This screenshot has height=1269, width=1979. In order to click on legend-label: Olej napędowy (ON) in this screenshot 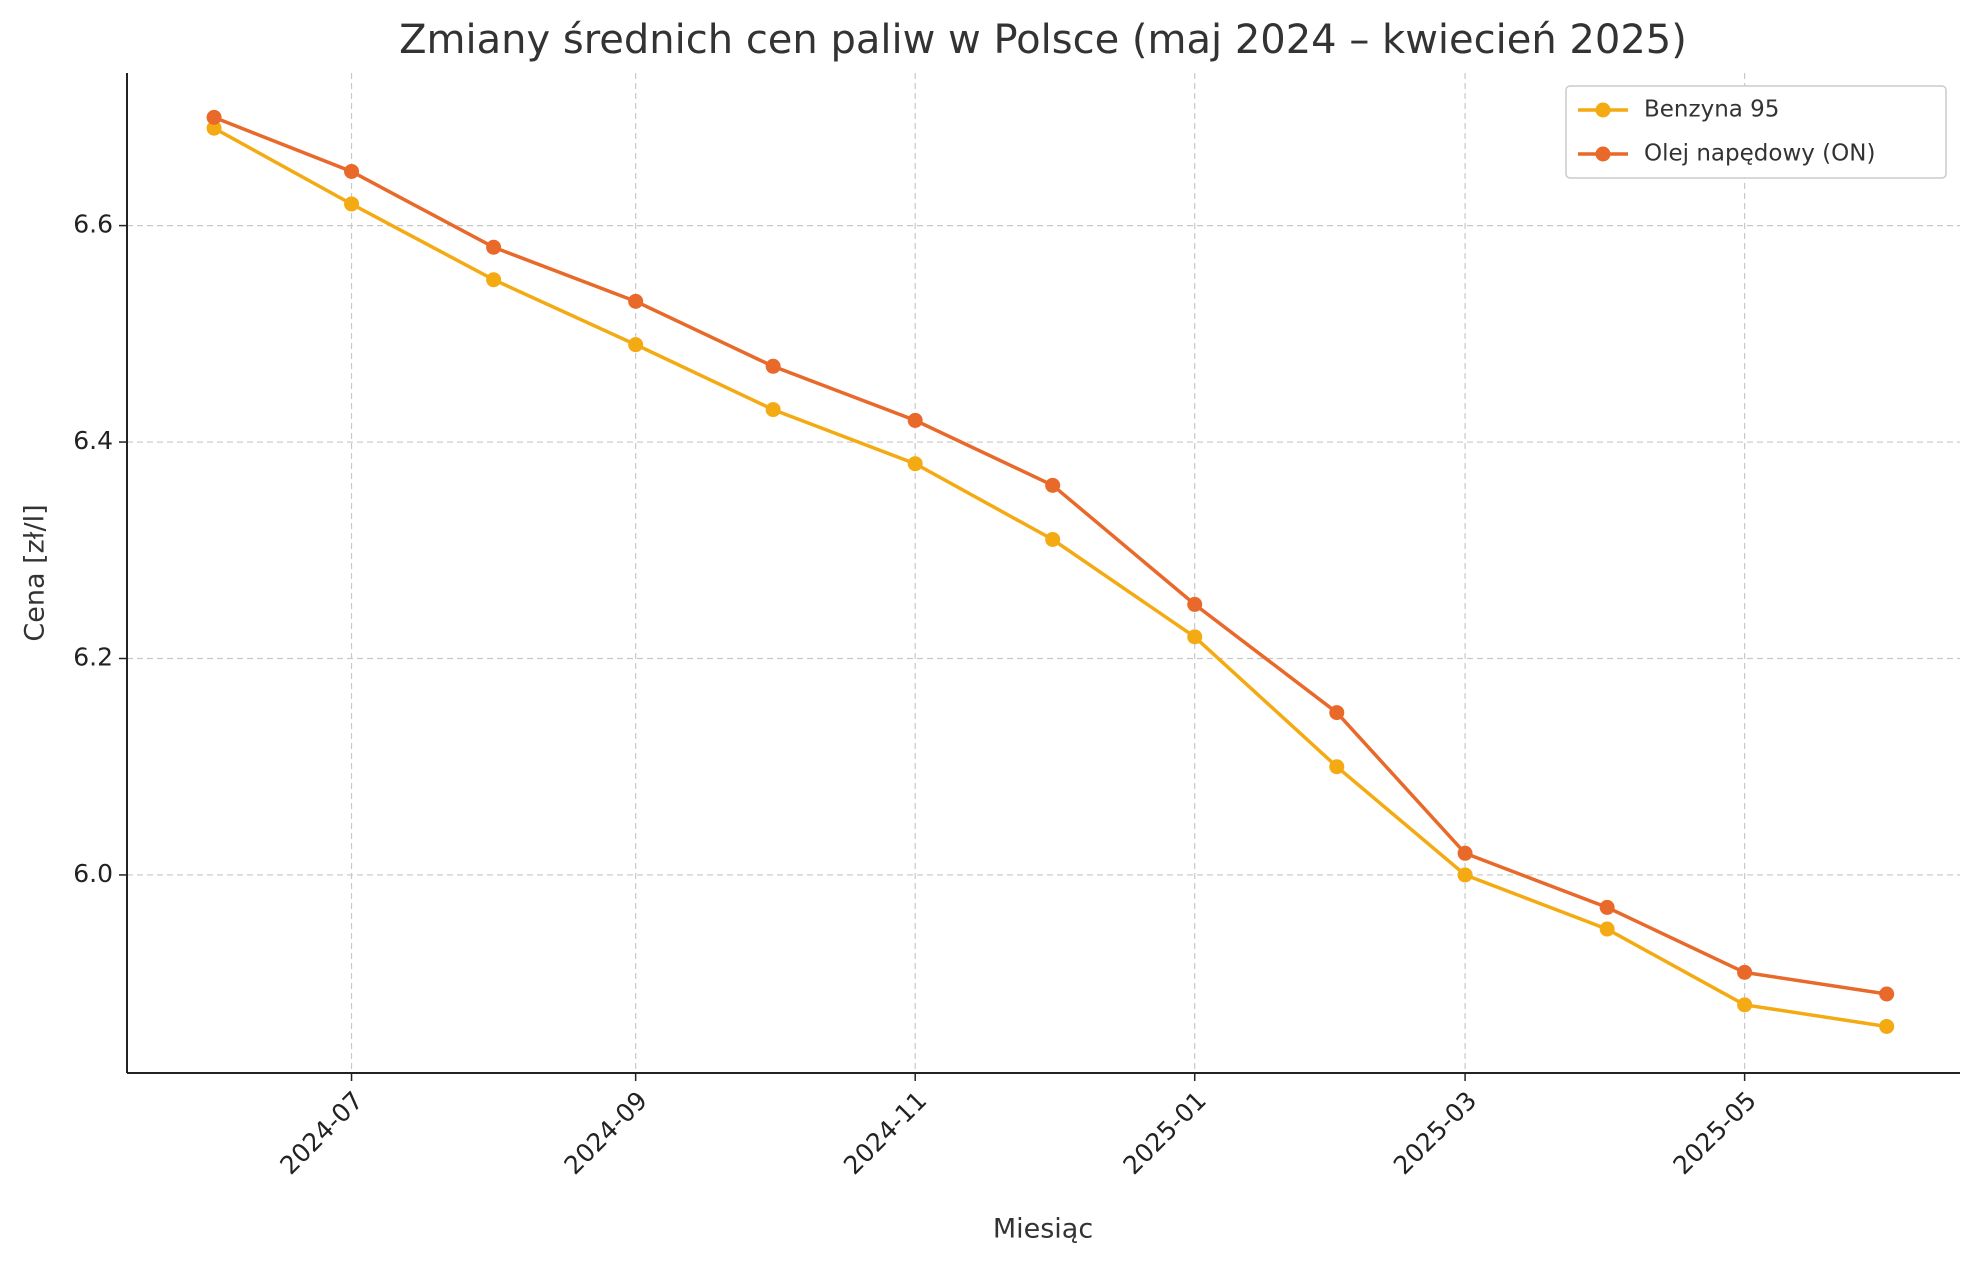, I will do `click(1759, 154)`.